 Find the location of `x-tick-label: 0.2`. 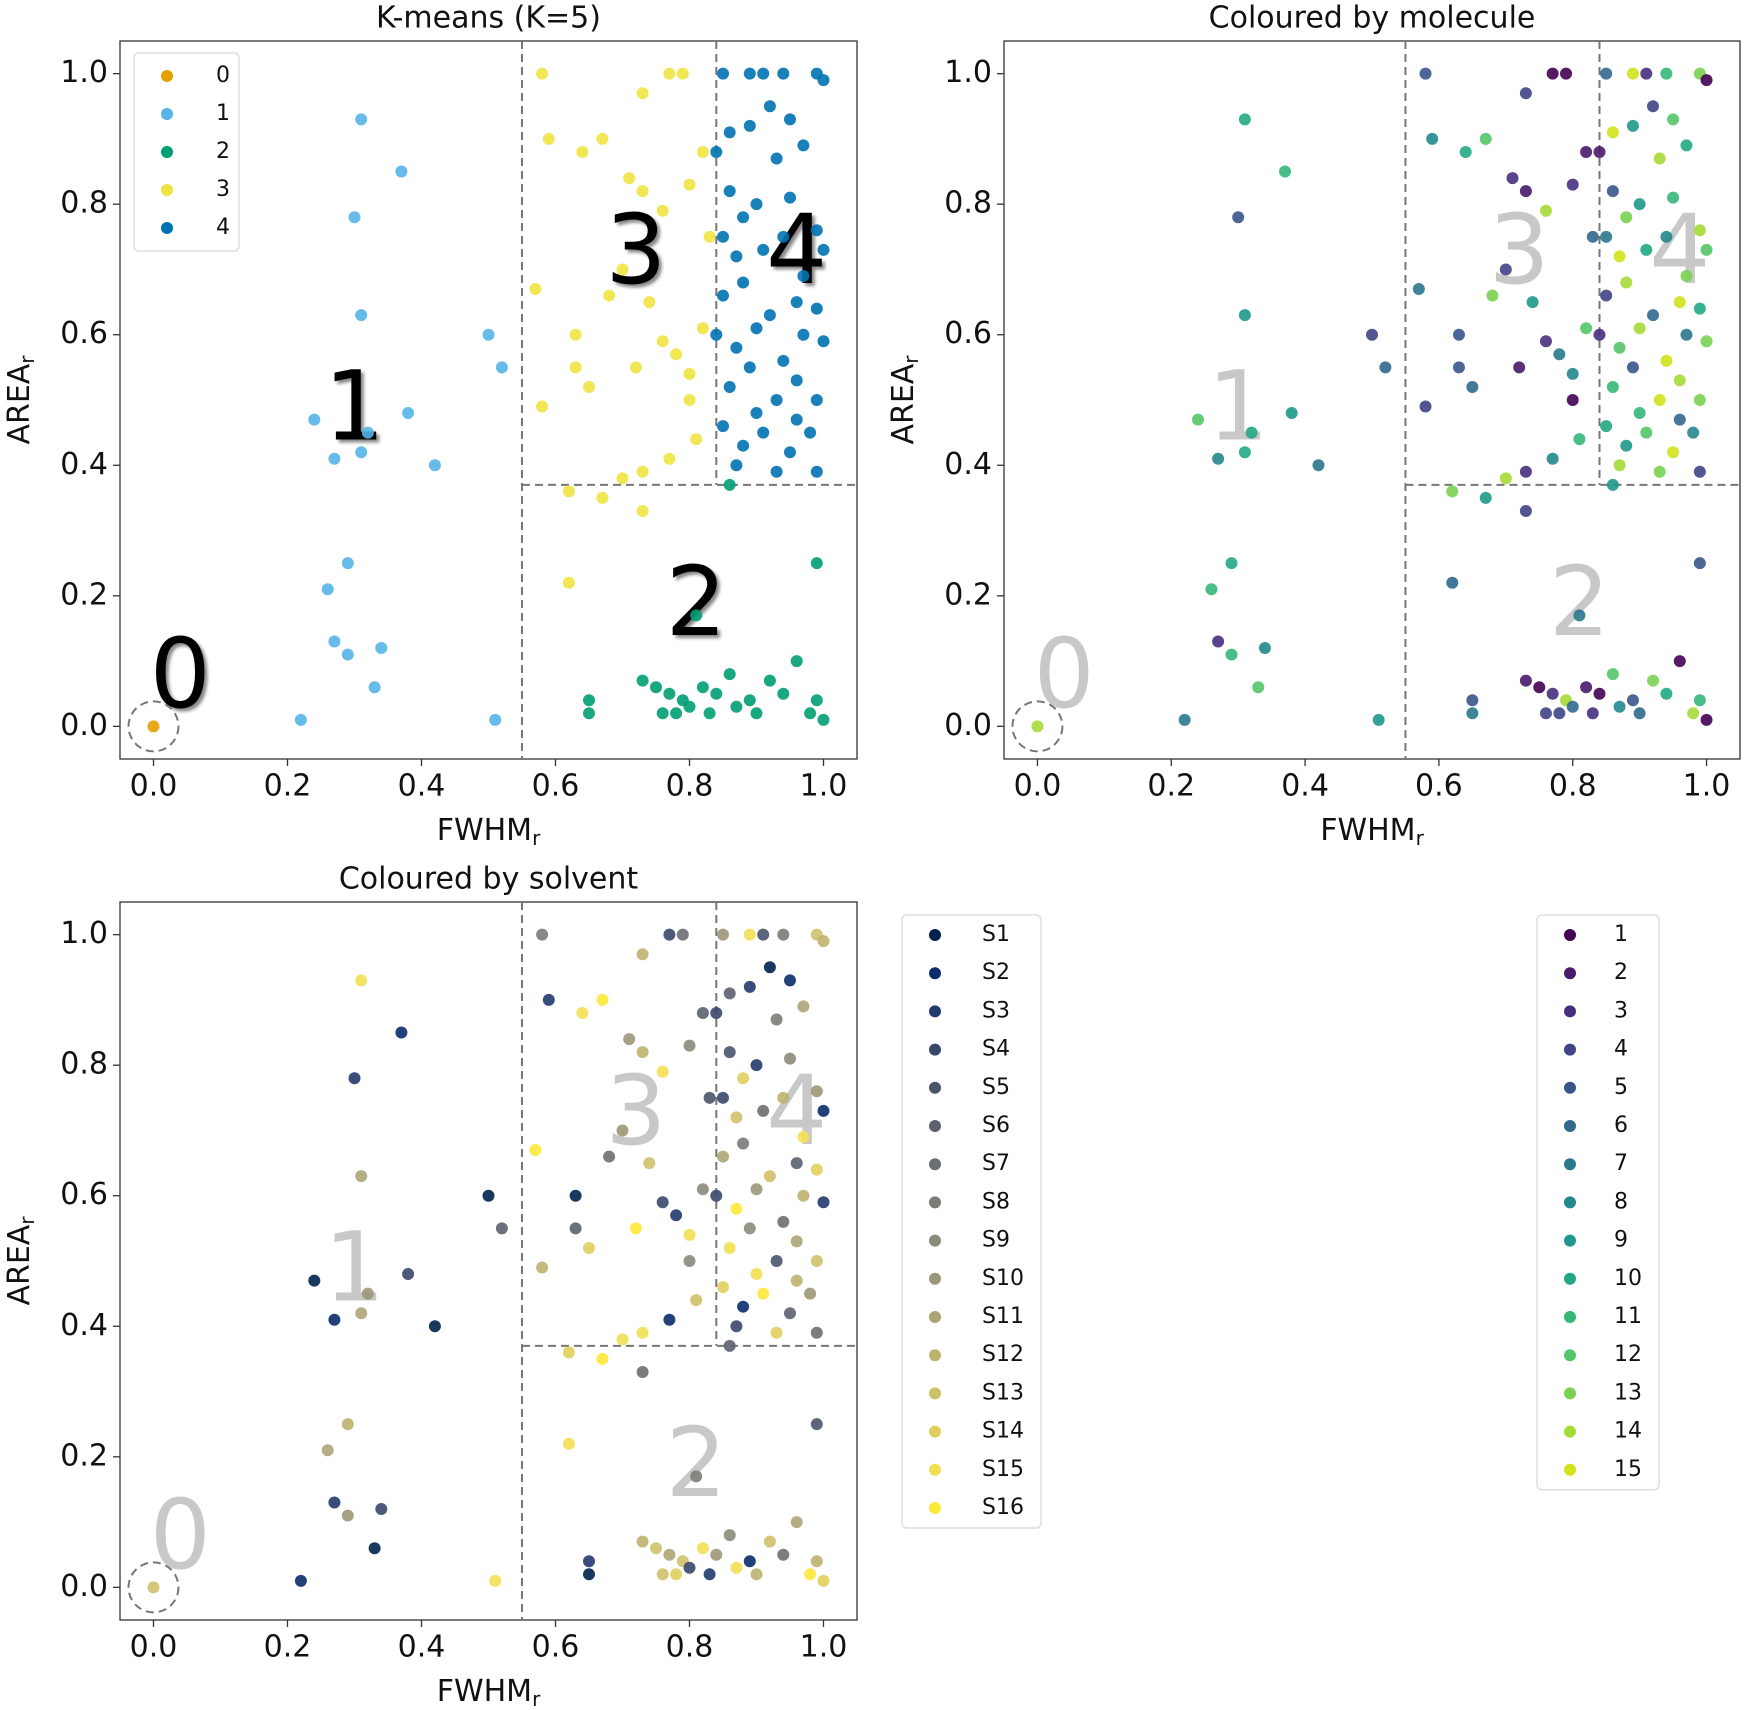

x-tick-label: 0.2 is located at coordinates (288, 786).